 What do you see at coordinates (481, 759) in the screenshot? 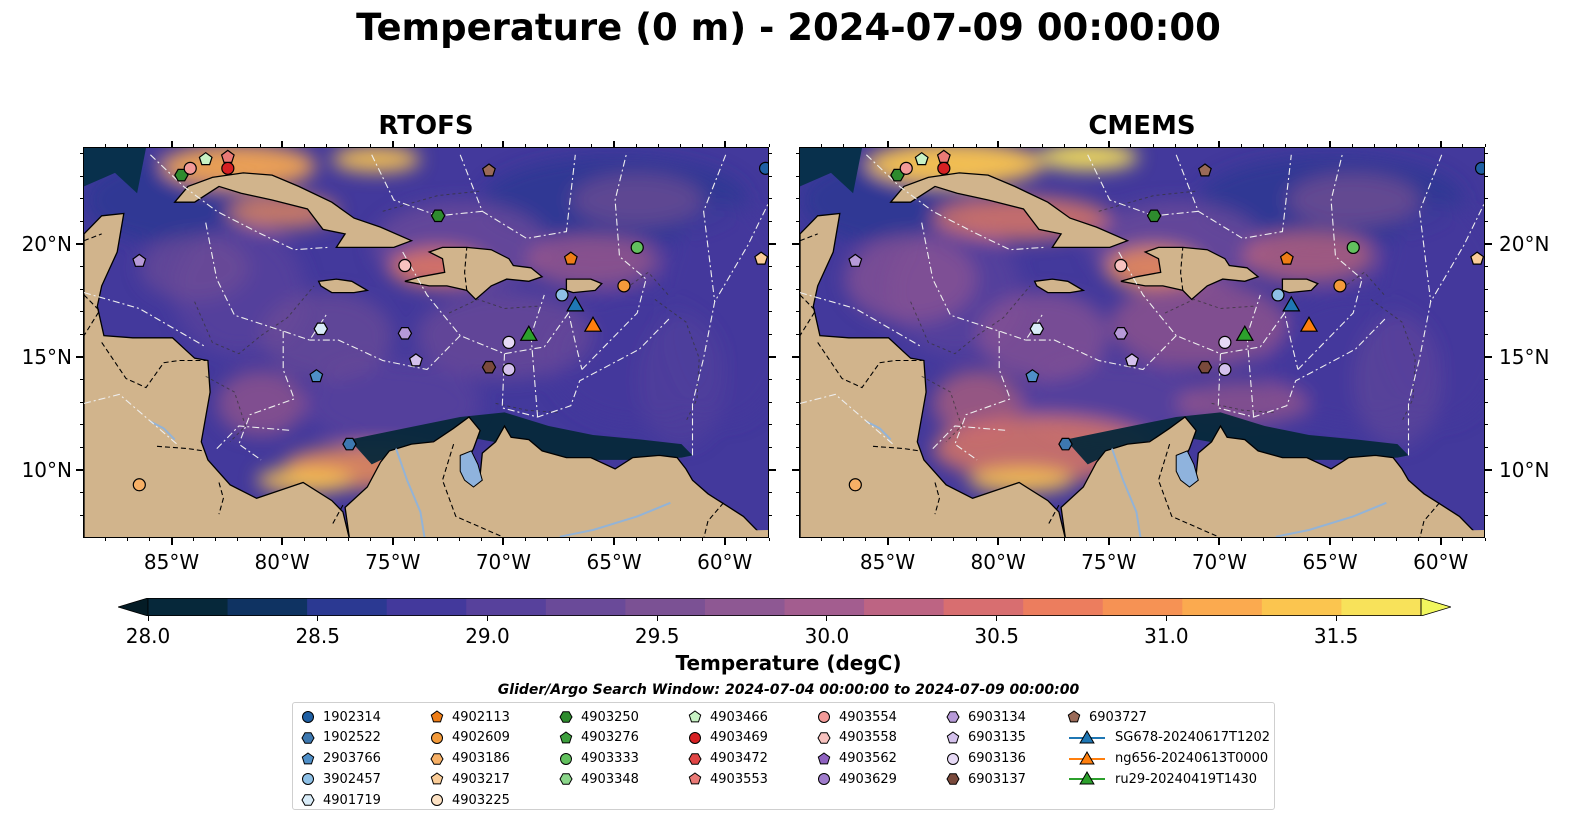
I see `legend-label: 4903186` at bounding box center [481, 759].